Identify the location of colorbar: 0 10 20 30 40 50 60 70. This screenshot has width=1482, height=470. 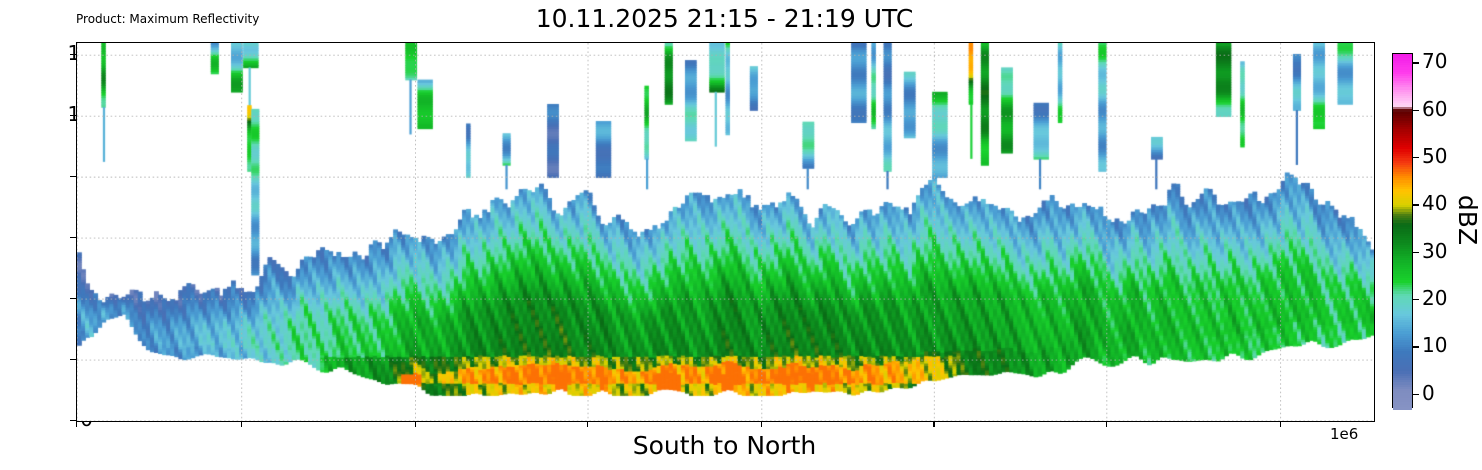
(1419, 230).